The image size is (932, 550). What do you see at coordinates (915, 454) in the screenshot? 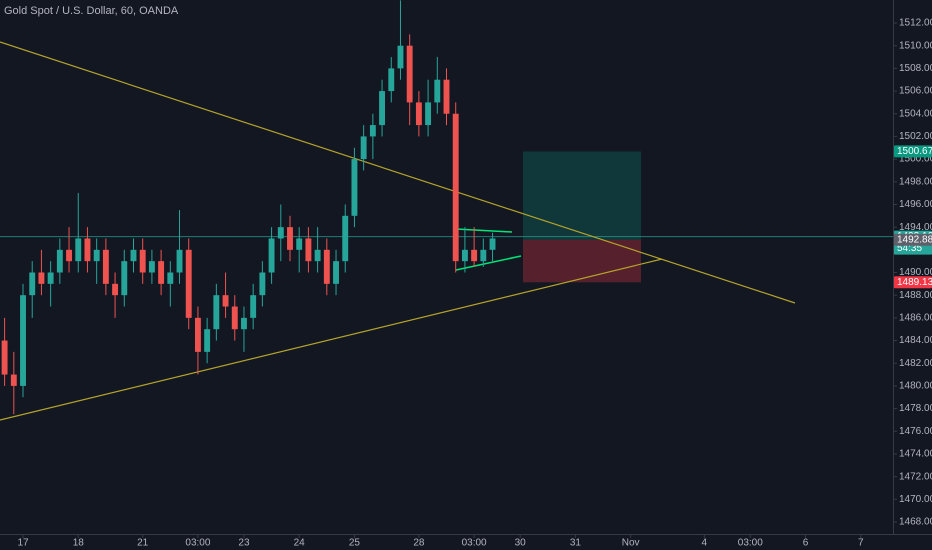
I see `y-tick-label: 1474.000` at bounding box center [915, 454].